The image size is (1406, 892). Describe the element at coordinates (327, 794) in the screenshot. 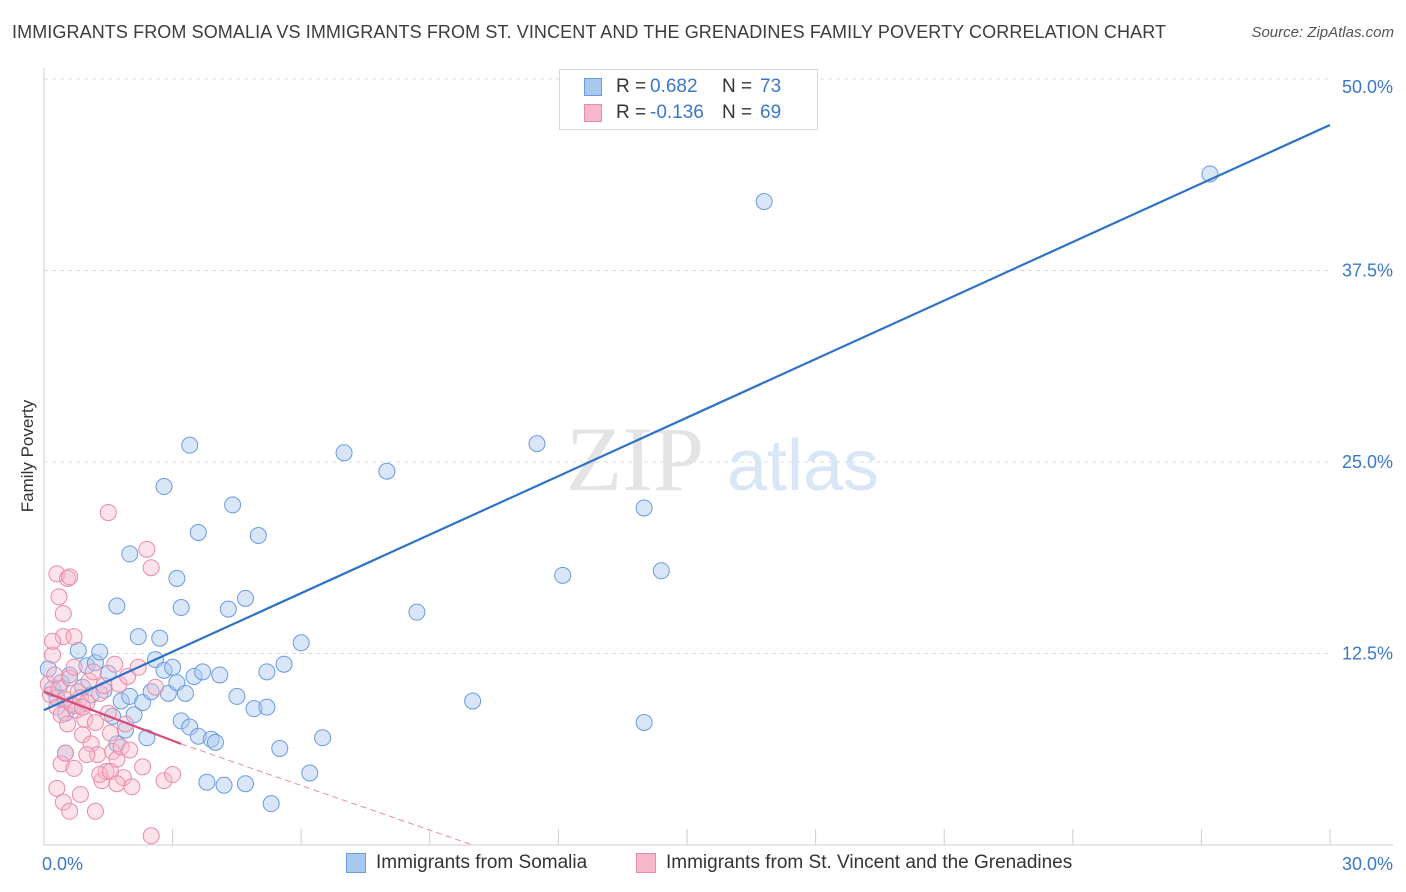

I see `trend-line-st-vincent-extension` at that location.